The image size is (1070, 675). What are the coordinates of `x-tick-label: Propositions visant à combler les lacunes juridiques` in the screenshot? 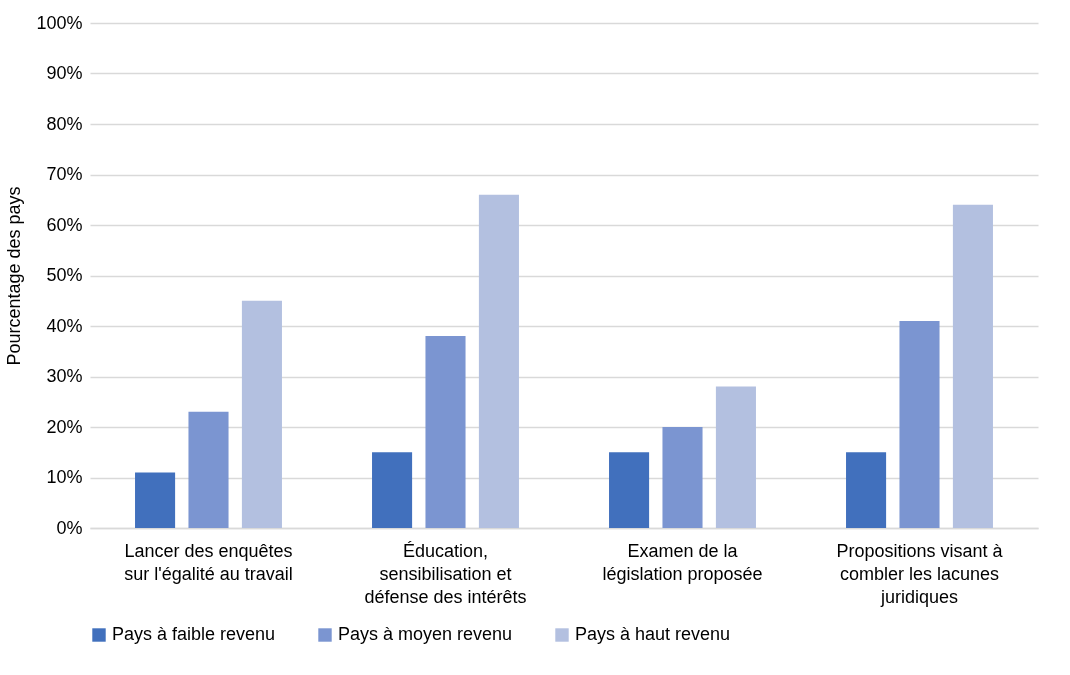 It's located at (920, 573).